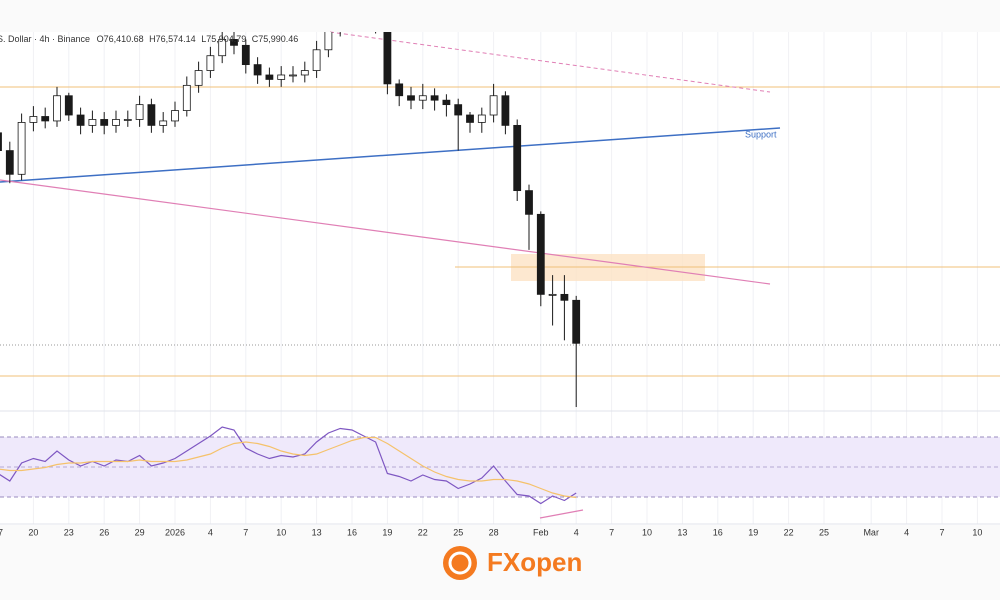  Describe the element at coordinates (494, 532) in the screenshot. I see `x-tick-label: 28` at that location.